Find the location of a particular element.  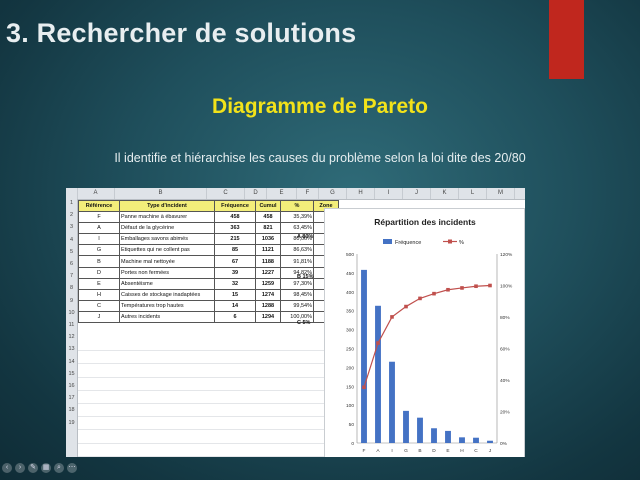

table-cell: 99,54% is located at coordinates (297, 305).